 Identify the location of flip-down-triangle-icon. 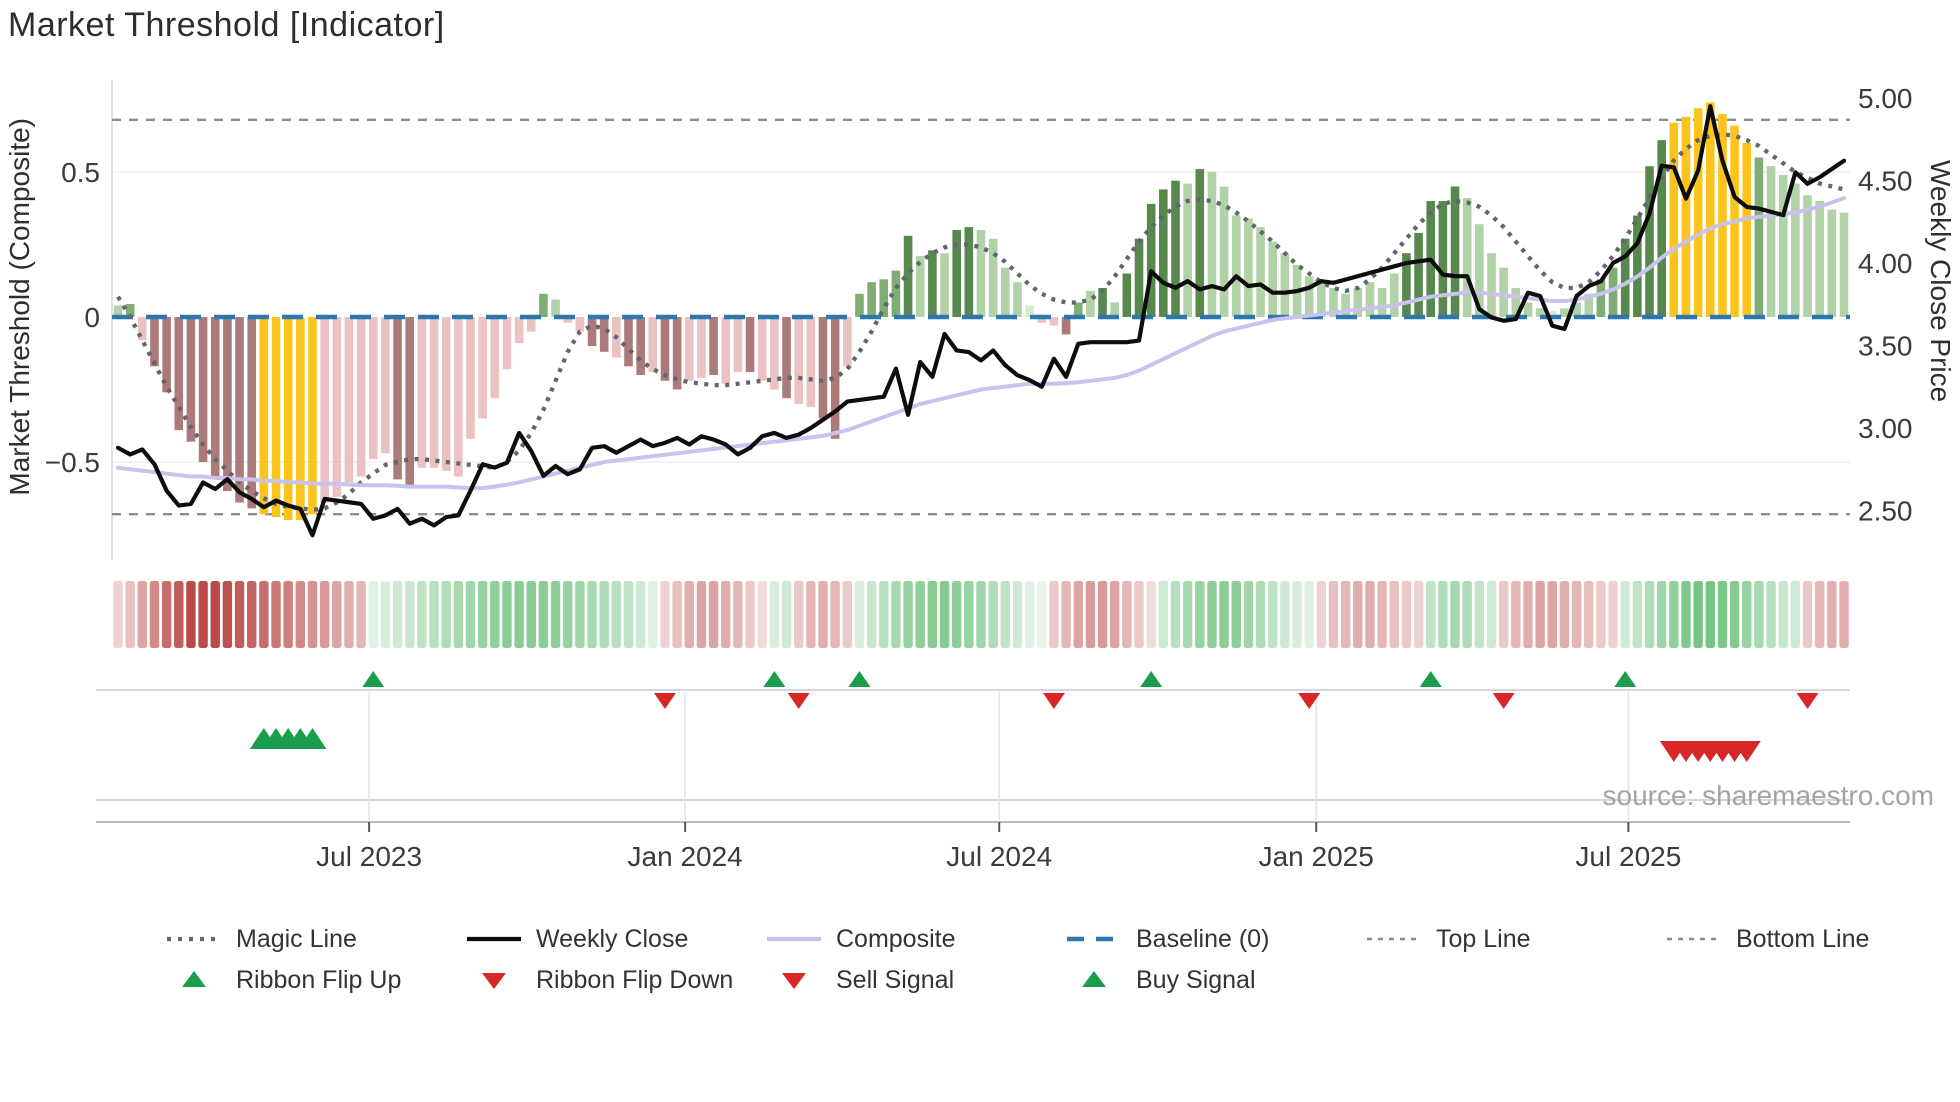
(494, 981).